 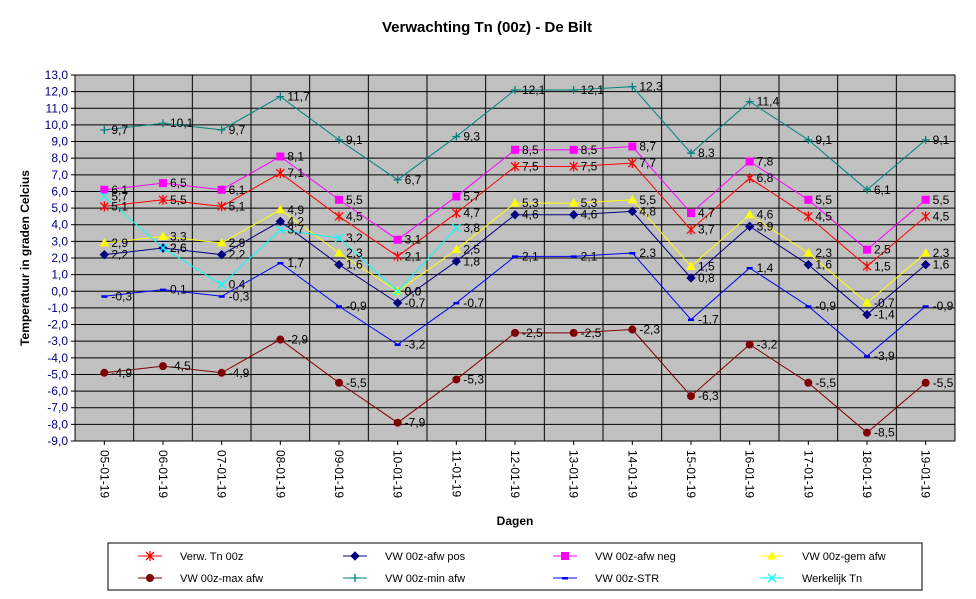 What do you see at coordinates (237, 190) in the screenshot?
I see `data-label: 6,1` at bounding box center [237, 190].